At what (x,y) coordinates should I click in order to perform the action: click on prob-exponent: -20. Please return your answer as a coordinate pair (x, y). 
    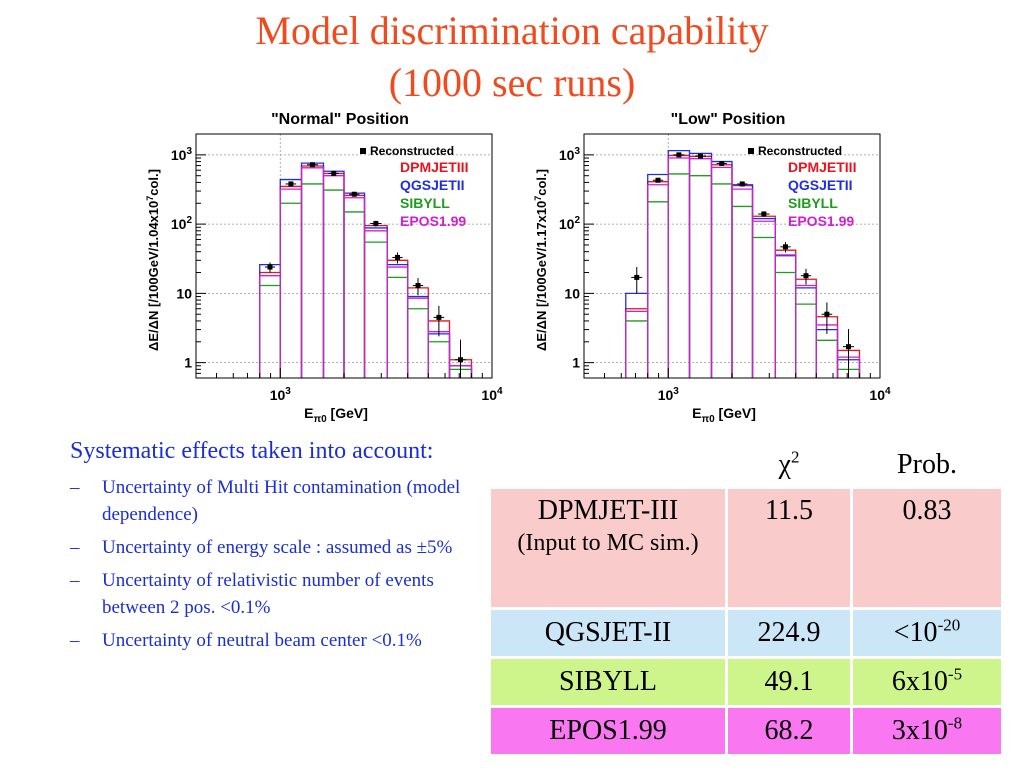
    Looking at the image, I should click on (949, 625).